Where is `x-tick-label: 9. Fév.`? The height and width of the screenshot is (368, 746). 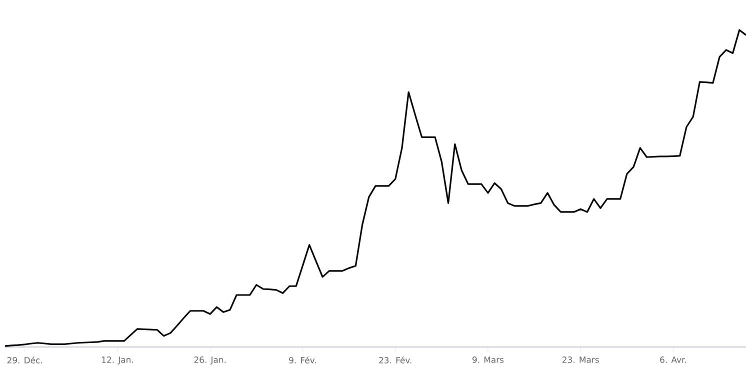
x-tick-label: 9. Fév. is located at coordinates (302, 360).